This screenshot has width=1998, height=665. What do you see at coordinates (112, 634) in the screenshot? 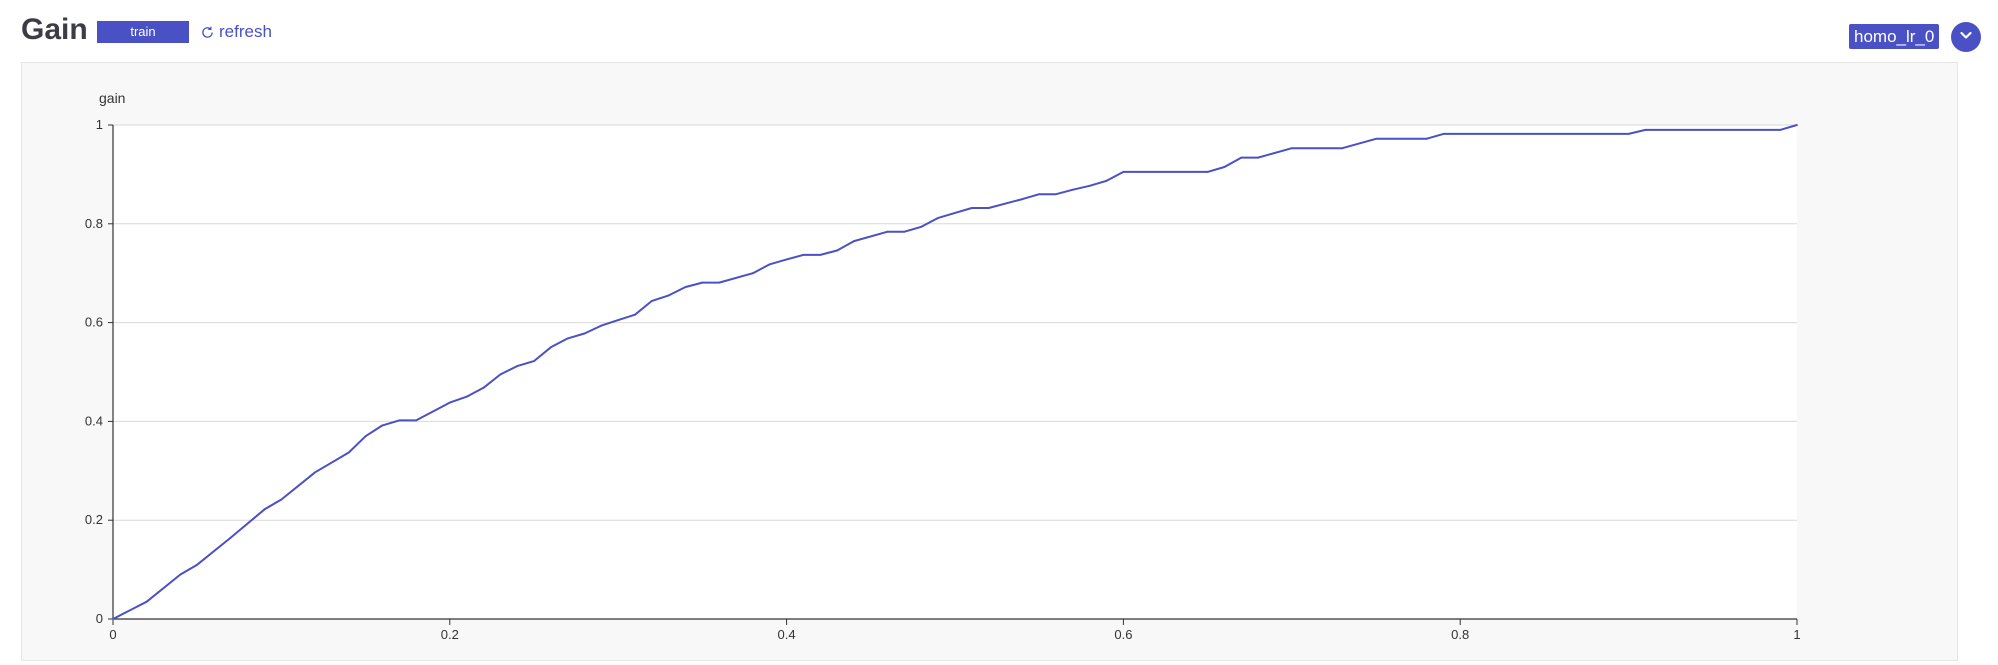
I see `x-tick-label: 0` at bounding box center [112, 634].